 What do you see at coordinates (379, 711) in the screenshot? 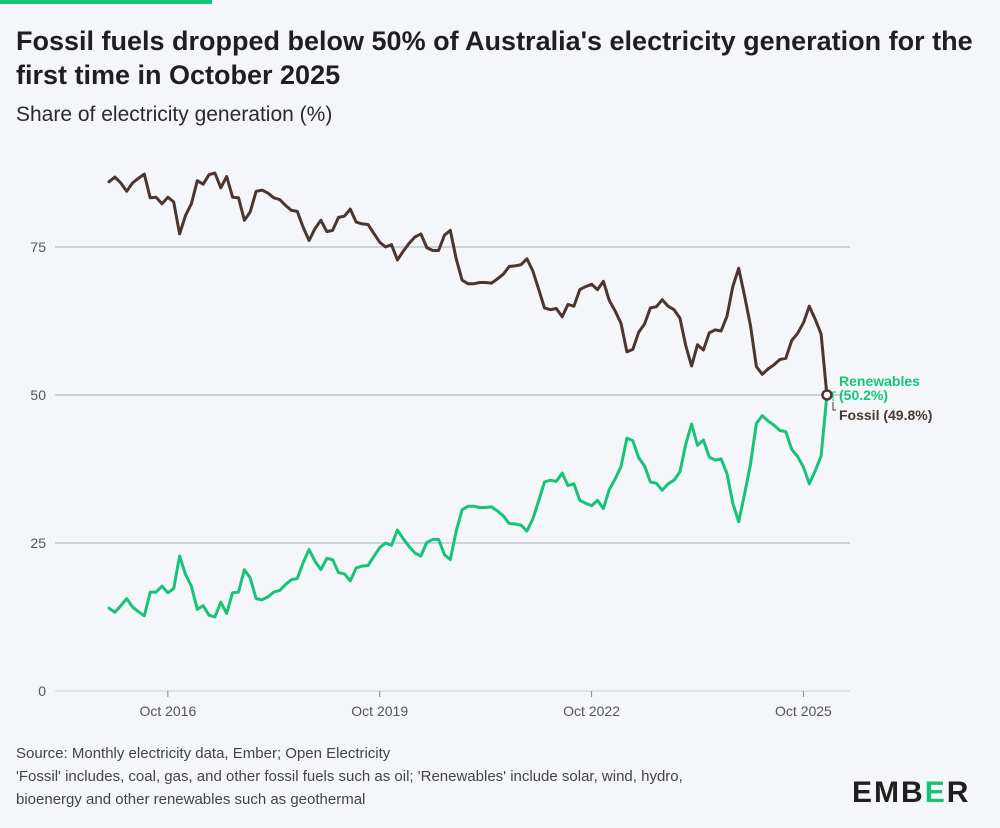
I see `x-tick-label: Oct 2019` at bounding box center [379, 711].